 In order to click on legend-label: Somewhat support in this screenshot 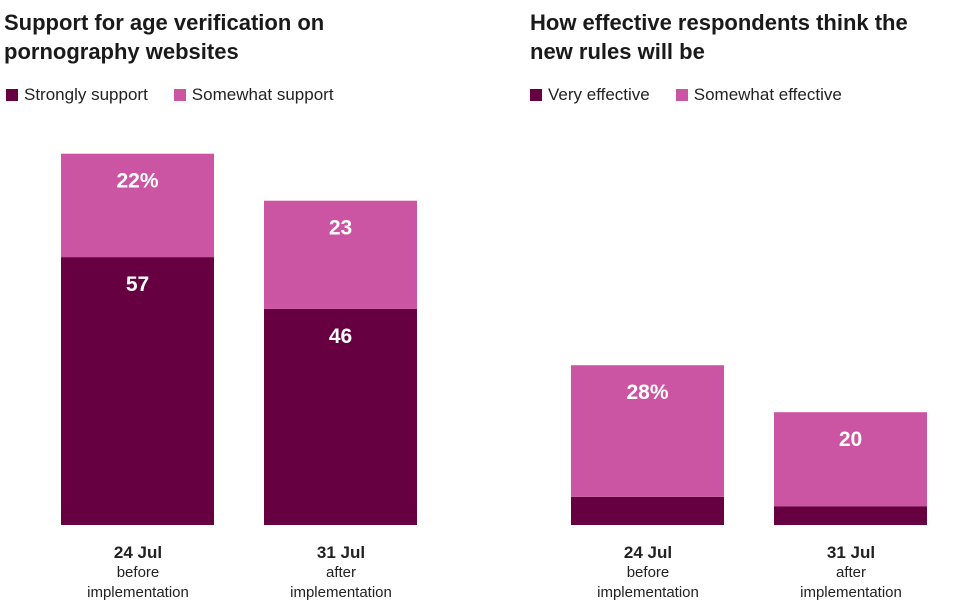, I will do `click(262, 94)`.